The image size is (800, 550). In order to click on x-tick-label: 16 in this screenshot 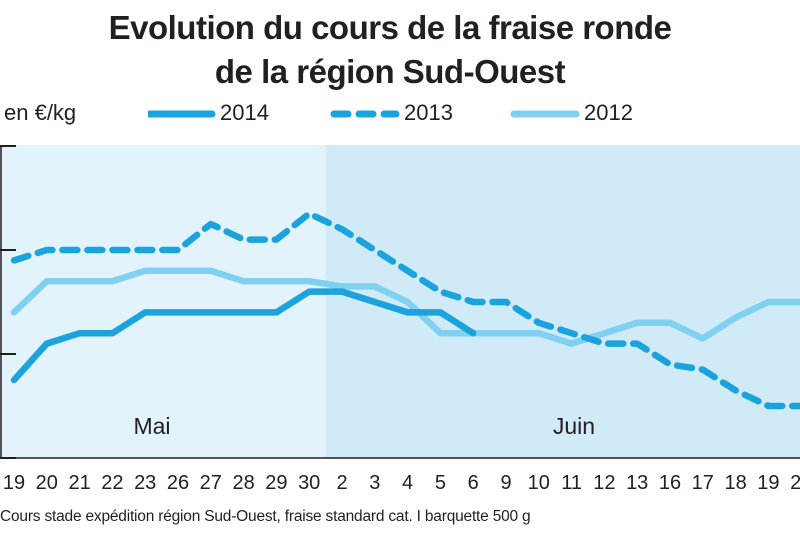, I will do `click(670, 483)`.